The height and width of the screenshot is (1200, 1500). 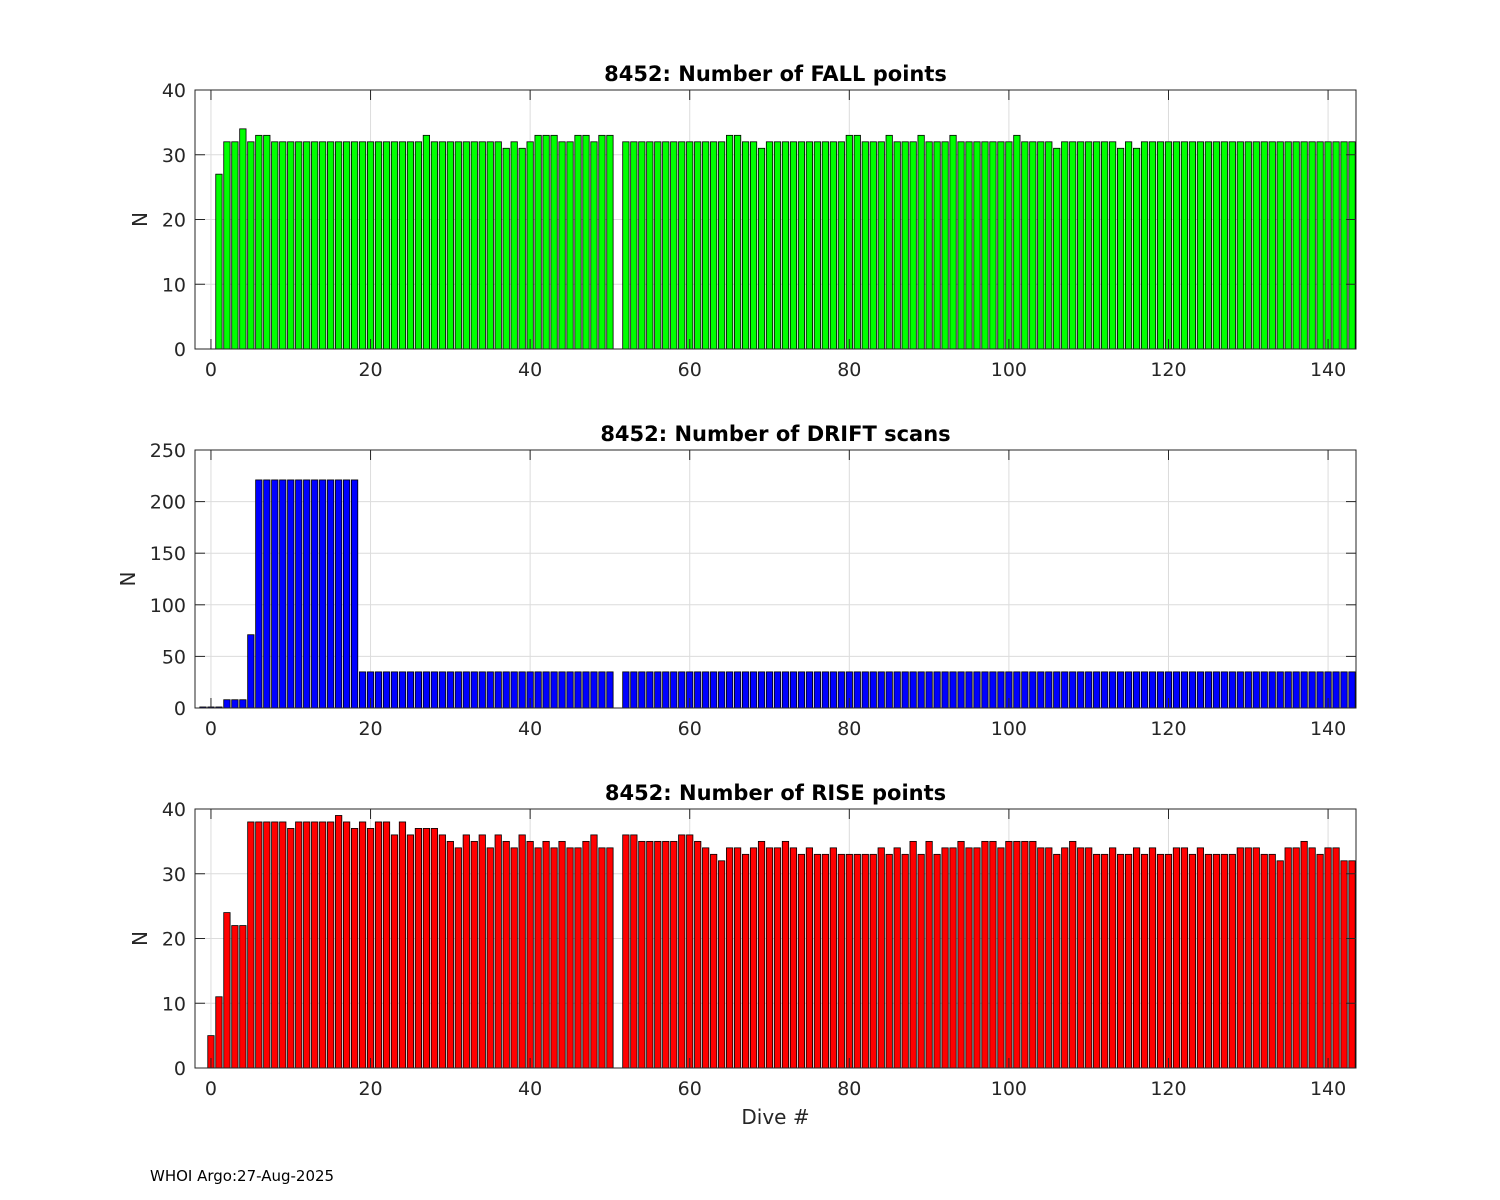 I want to click on x-tick-label: 0, so click(x=211, y=370).